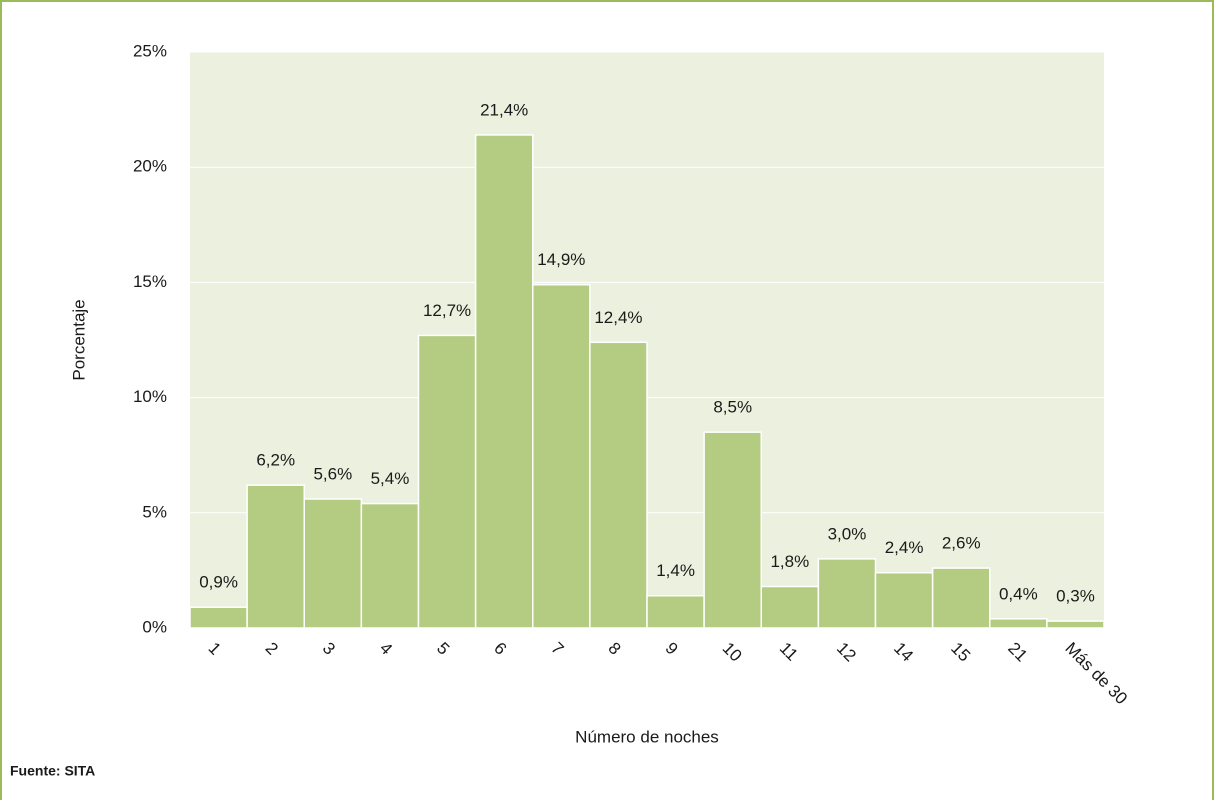 This screenshot has height=800, width=1214. I want to click on value-label: 14,9%, so click(561, 259).